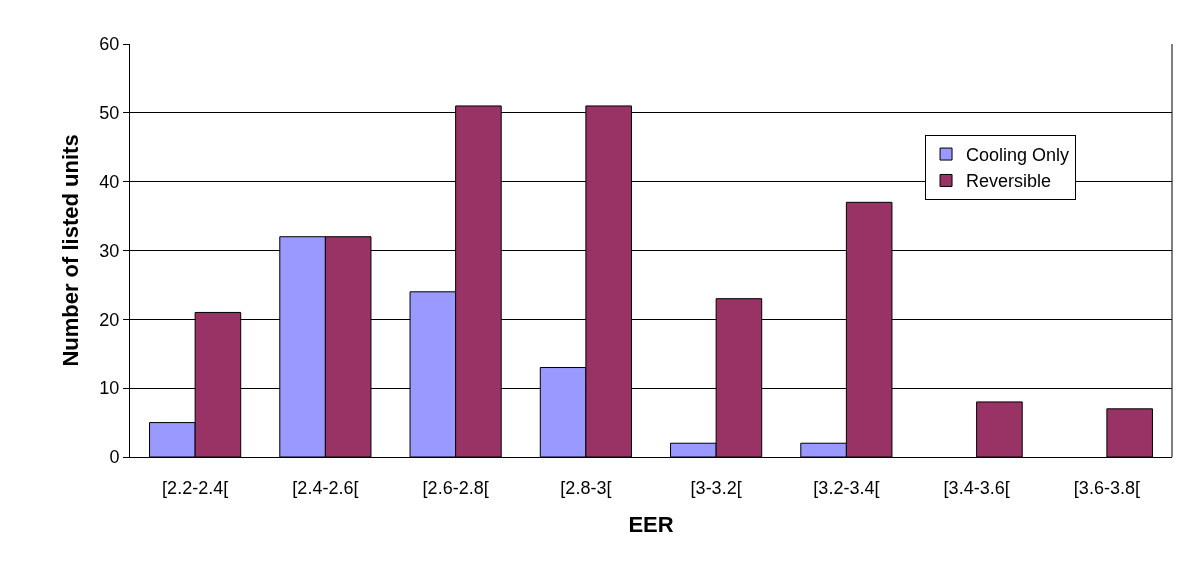 This screenshot has width=1195, height=578. Describe the element at coordinates (109, 113) in the screenshot. I see `y-tick-label: 50` at that location.